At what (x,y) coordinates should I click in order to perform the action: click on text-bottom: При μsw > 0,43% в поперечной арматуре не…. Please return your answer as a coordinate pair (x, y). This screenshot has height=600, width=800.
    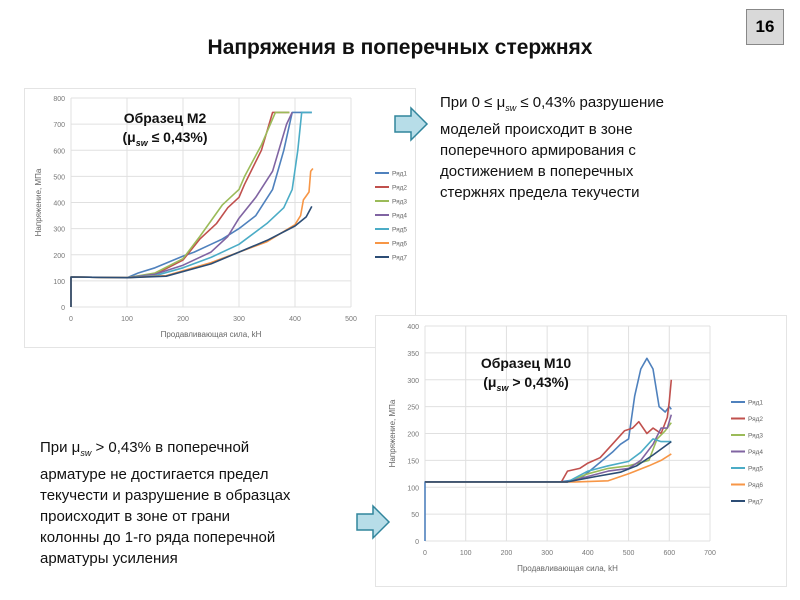
    Looking at the image, I should click on (200, 503).